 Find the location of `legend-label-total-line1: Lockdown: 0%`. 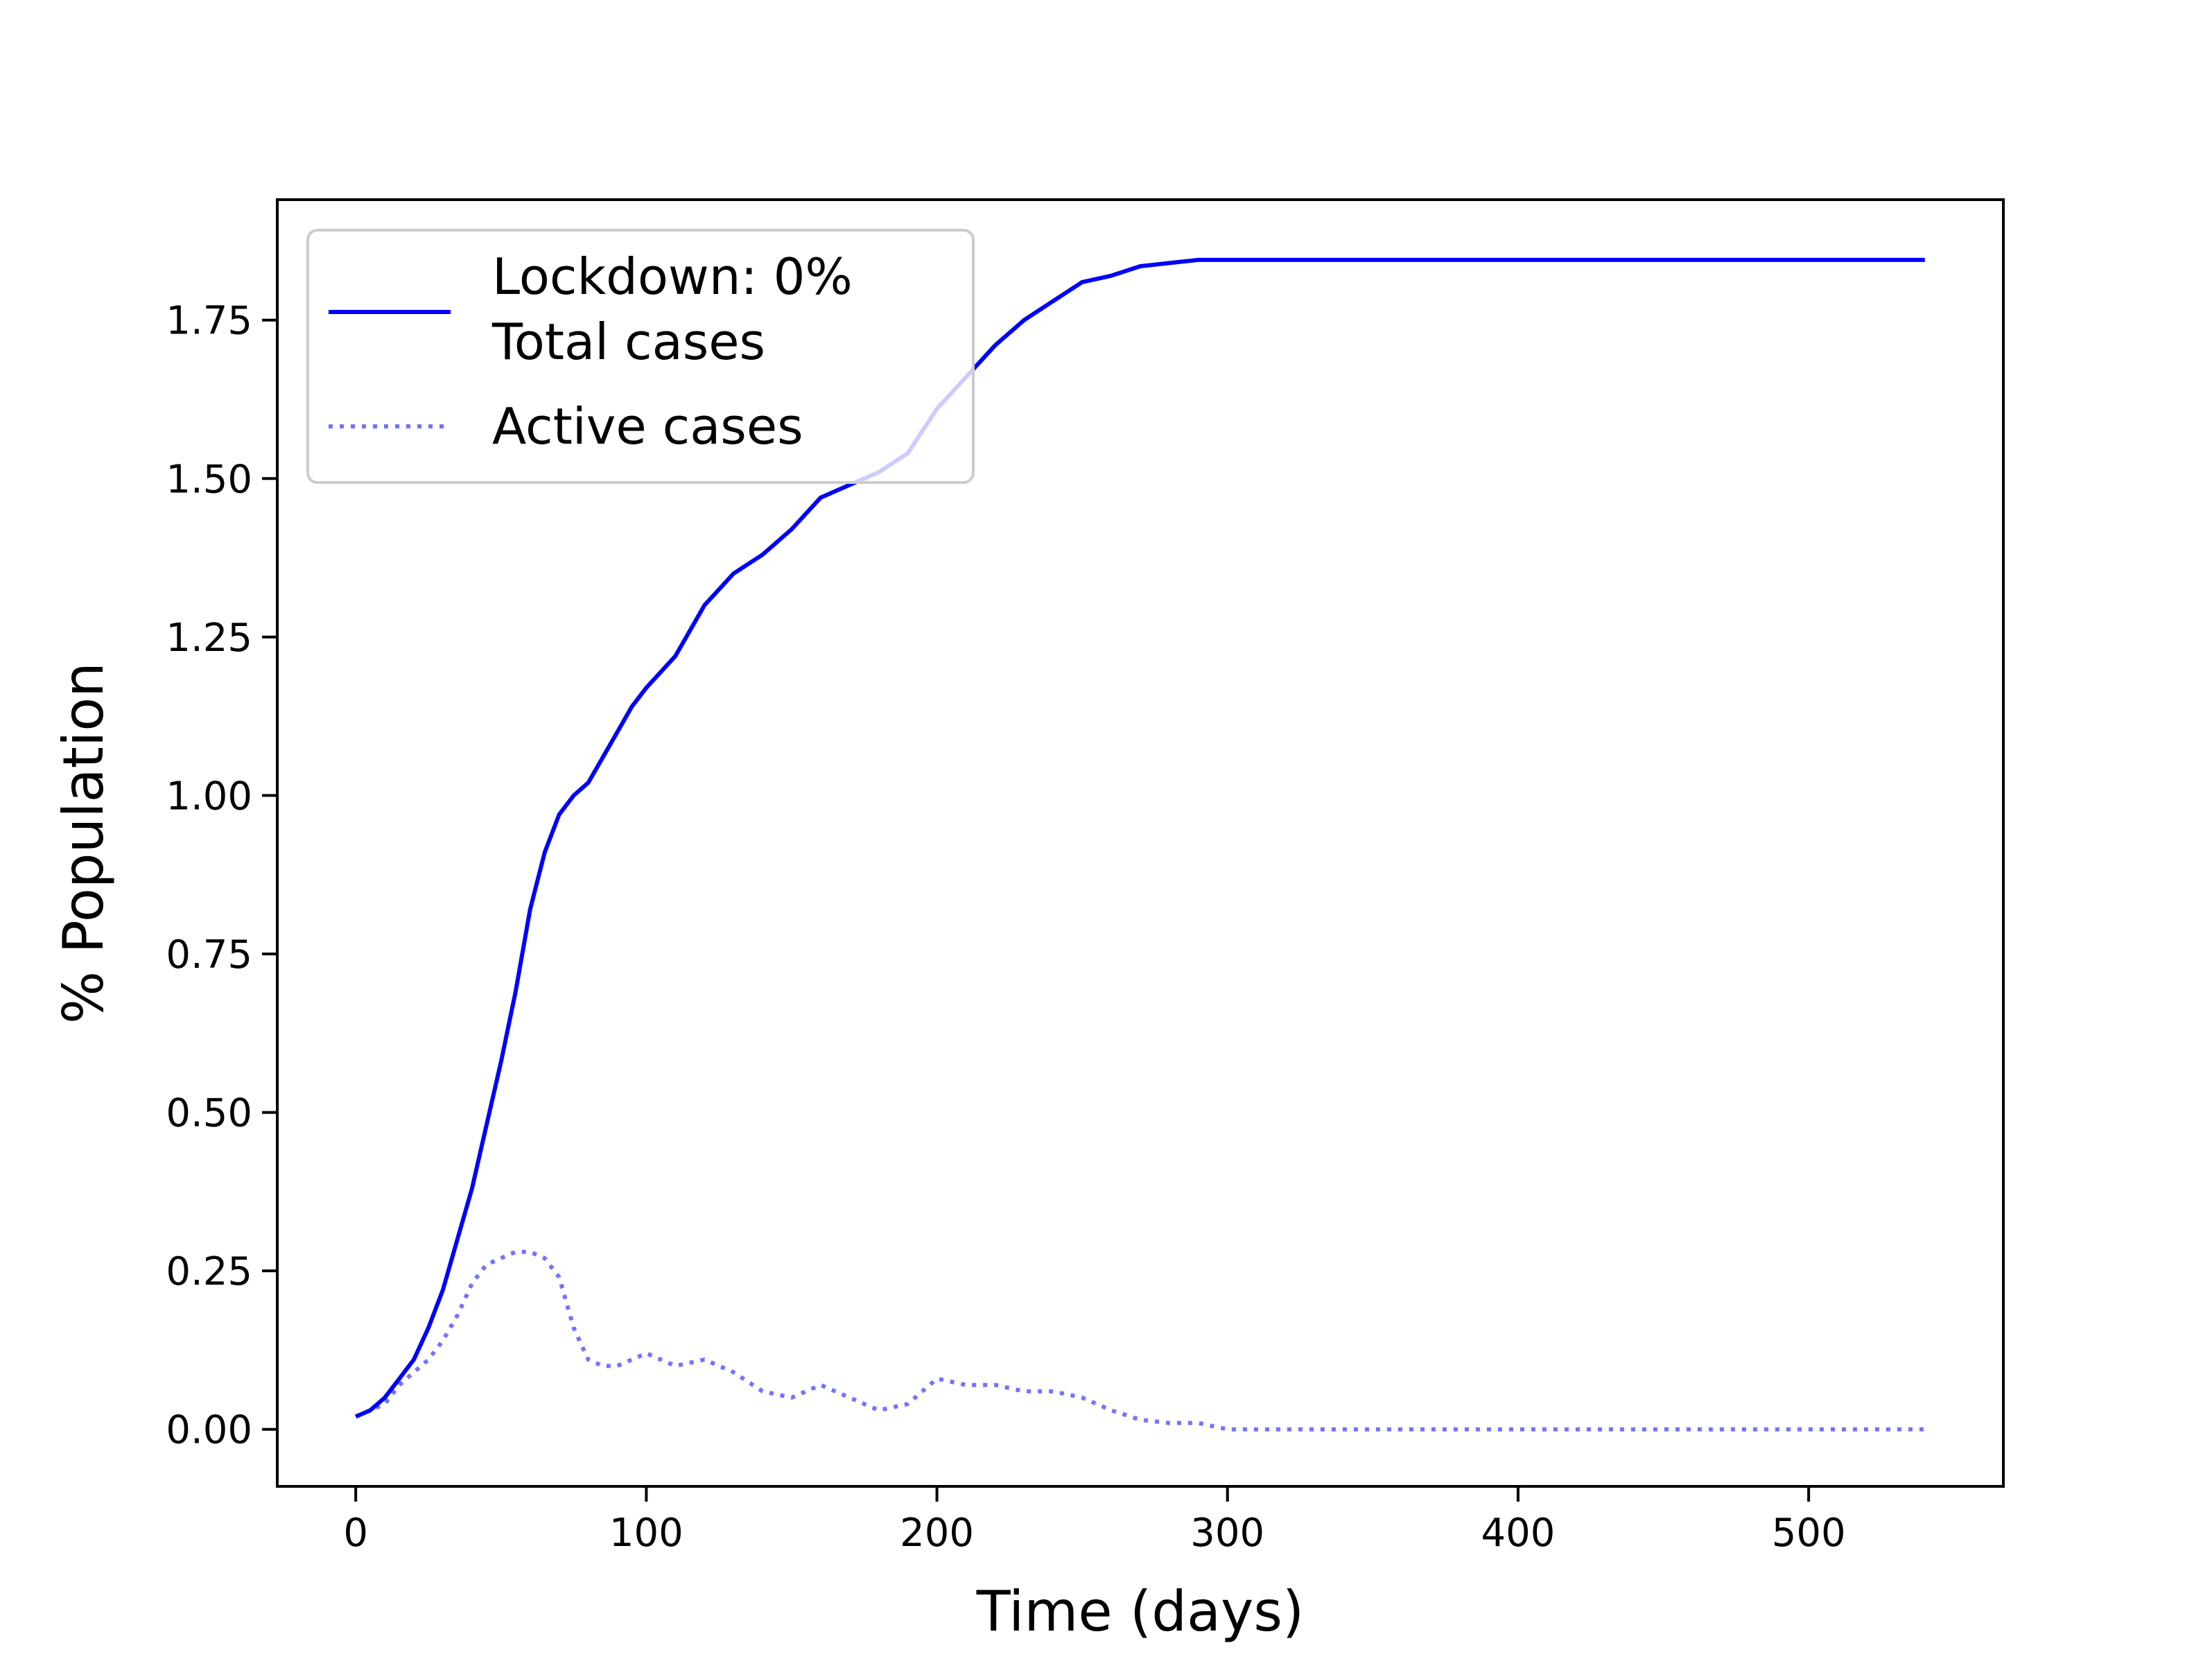

legend-label-total-line1: Lockdown: 0% is located at coordinates (672, 277).